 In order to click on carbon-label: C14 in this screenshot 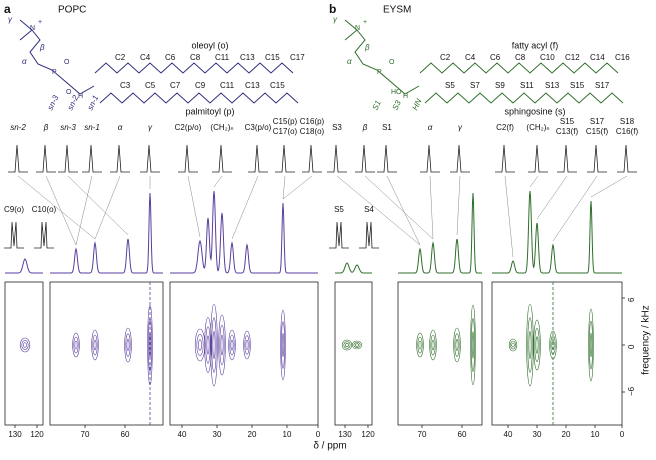, I will do `click(597, 57)`.